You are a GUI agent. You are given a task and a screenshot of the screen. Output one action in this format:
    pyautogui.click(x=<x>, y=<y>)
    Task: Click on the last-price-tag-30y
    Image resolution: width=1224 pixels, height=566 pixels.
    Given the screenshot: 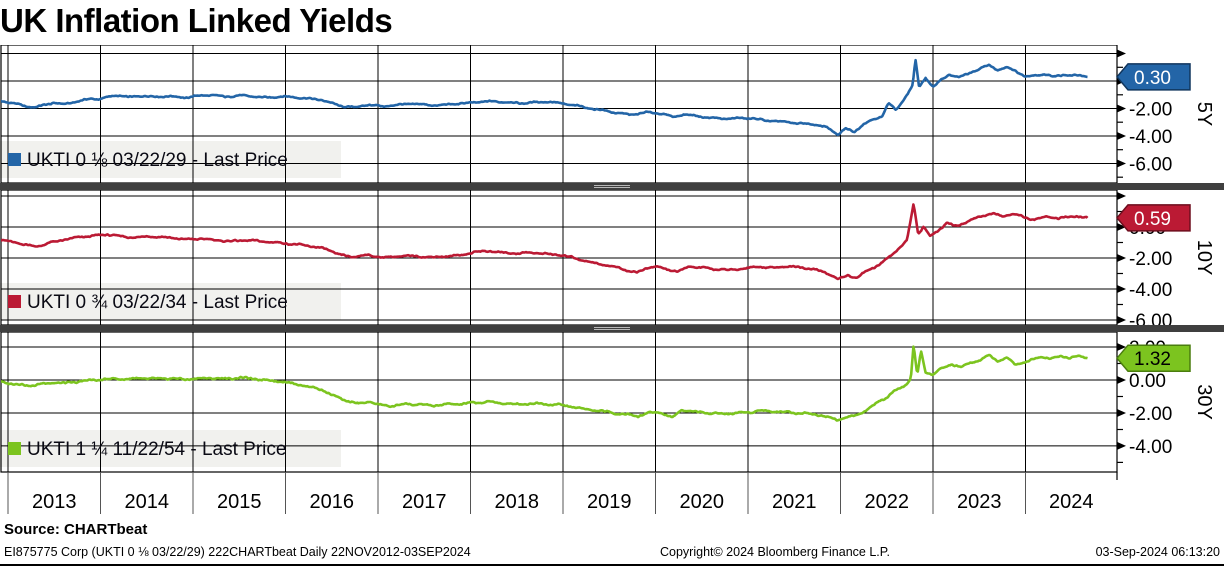 What is the action you would take?
    pyautogui.click(x=1153, y=358)
    